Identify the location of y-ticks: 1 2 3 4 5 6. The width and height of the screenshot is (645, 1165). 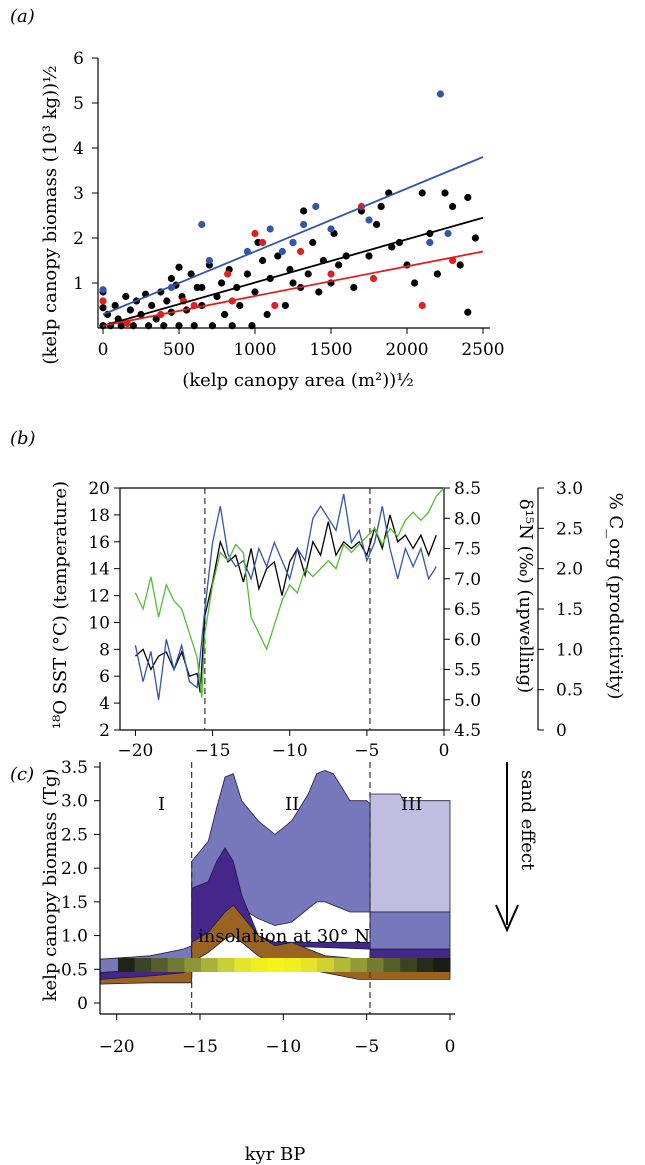
(85, 171).